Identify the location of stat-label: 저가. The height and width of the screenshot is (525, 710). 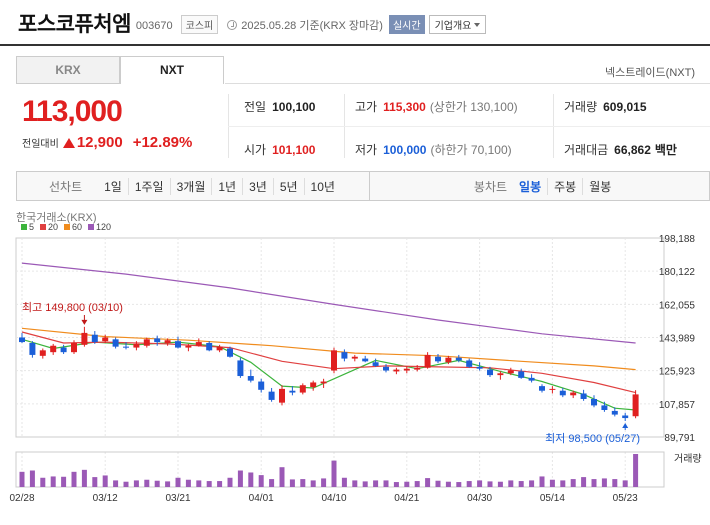
(366, 150).